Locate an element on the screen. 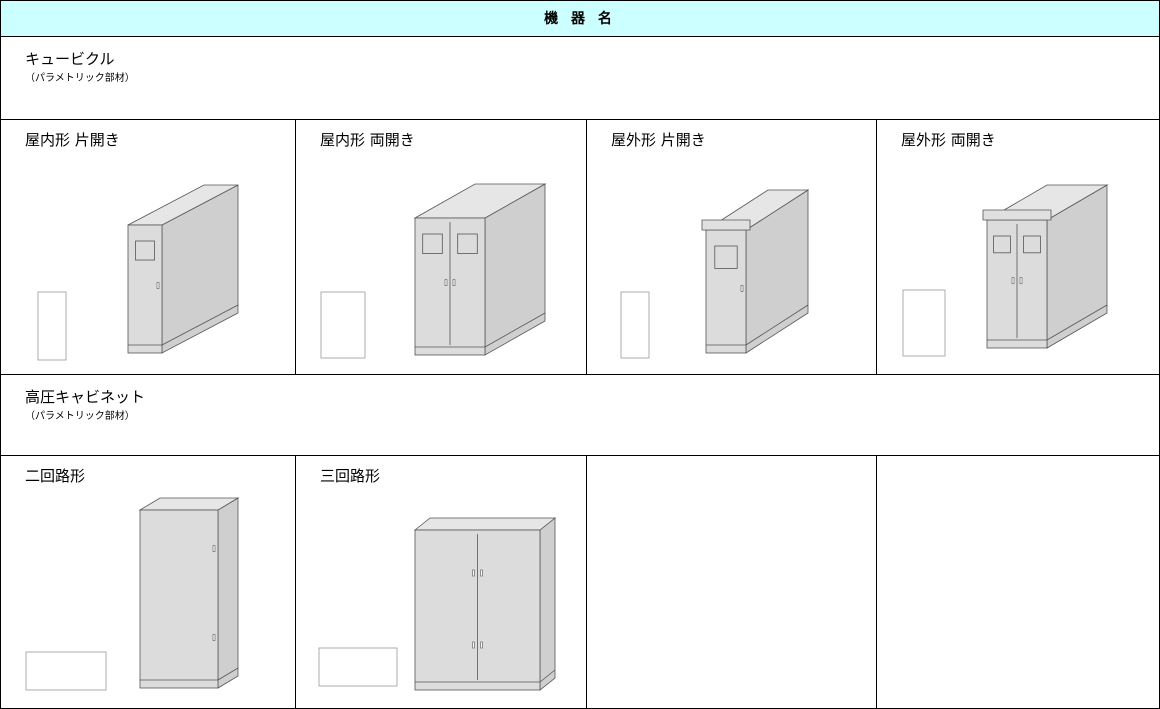 The image size is (1160, 709). section-row: キュービクル （パラメトリック部材） is located at coordinates (580, 78).